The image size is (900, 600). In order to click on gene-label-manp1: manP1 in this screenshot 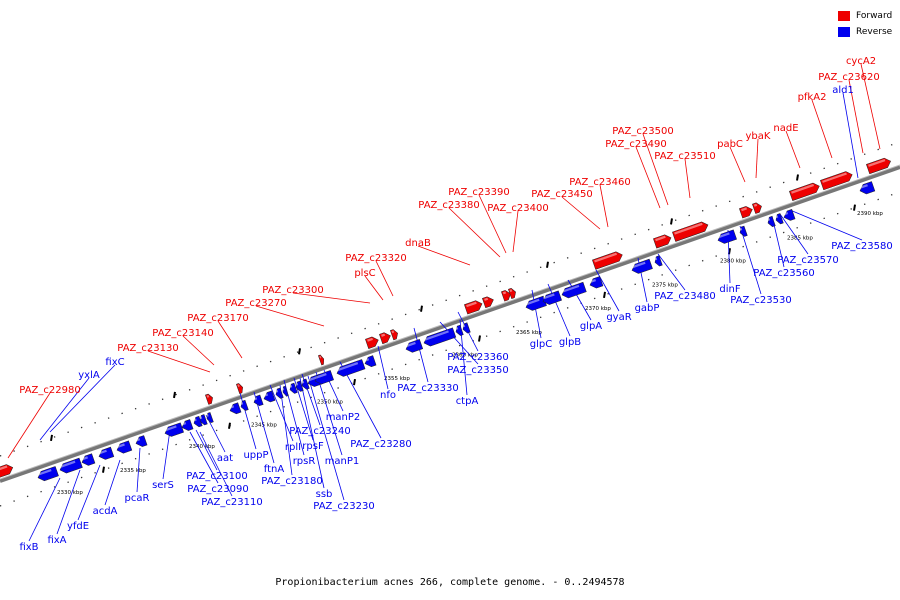, I will do `click(342, 461)`.